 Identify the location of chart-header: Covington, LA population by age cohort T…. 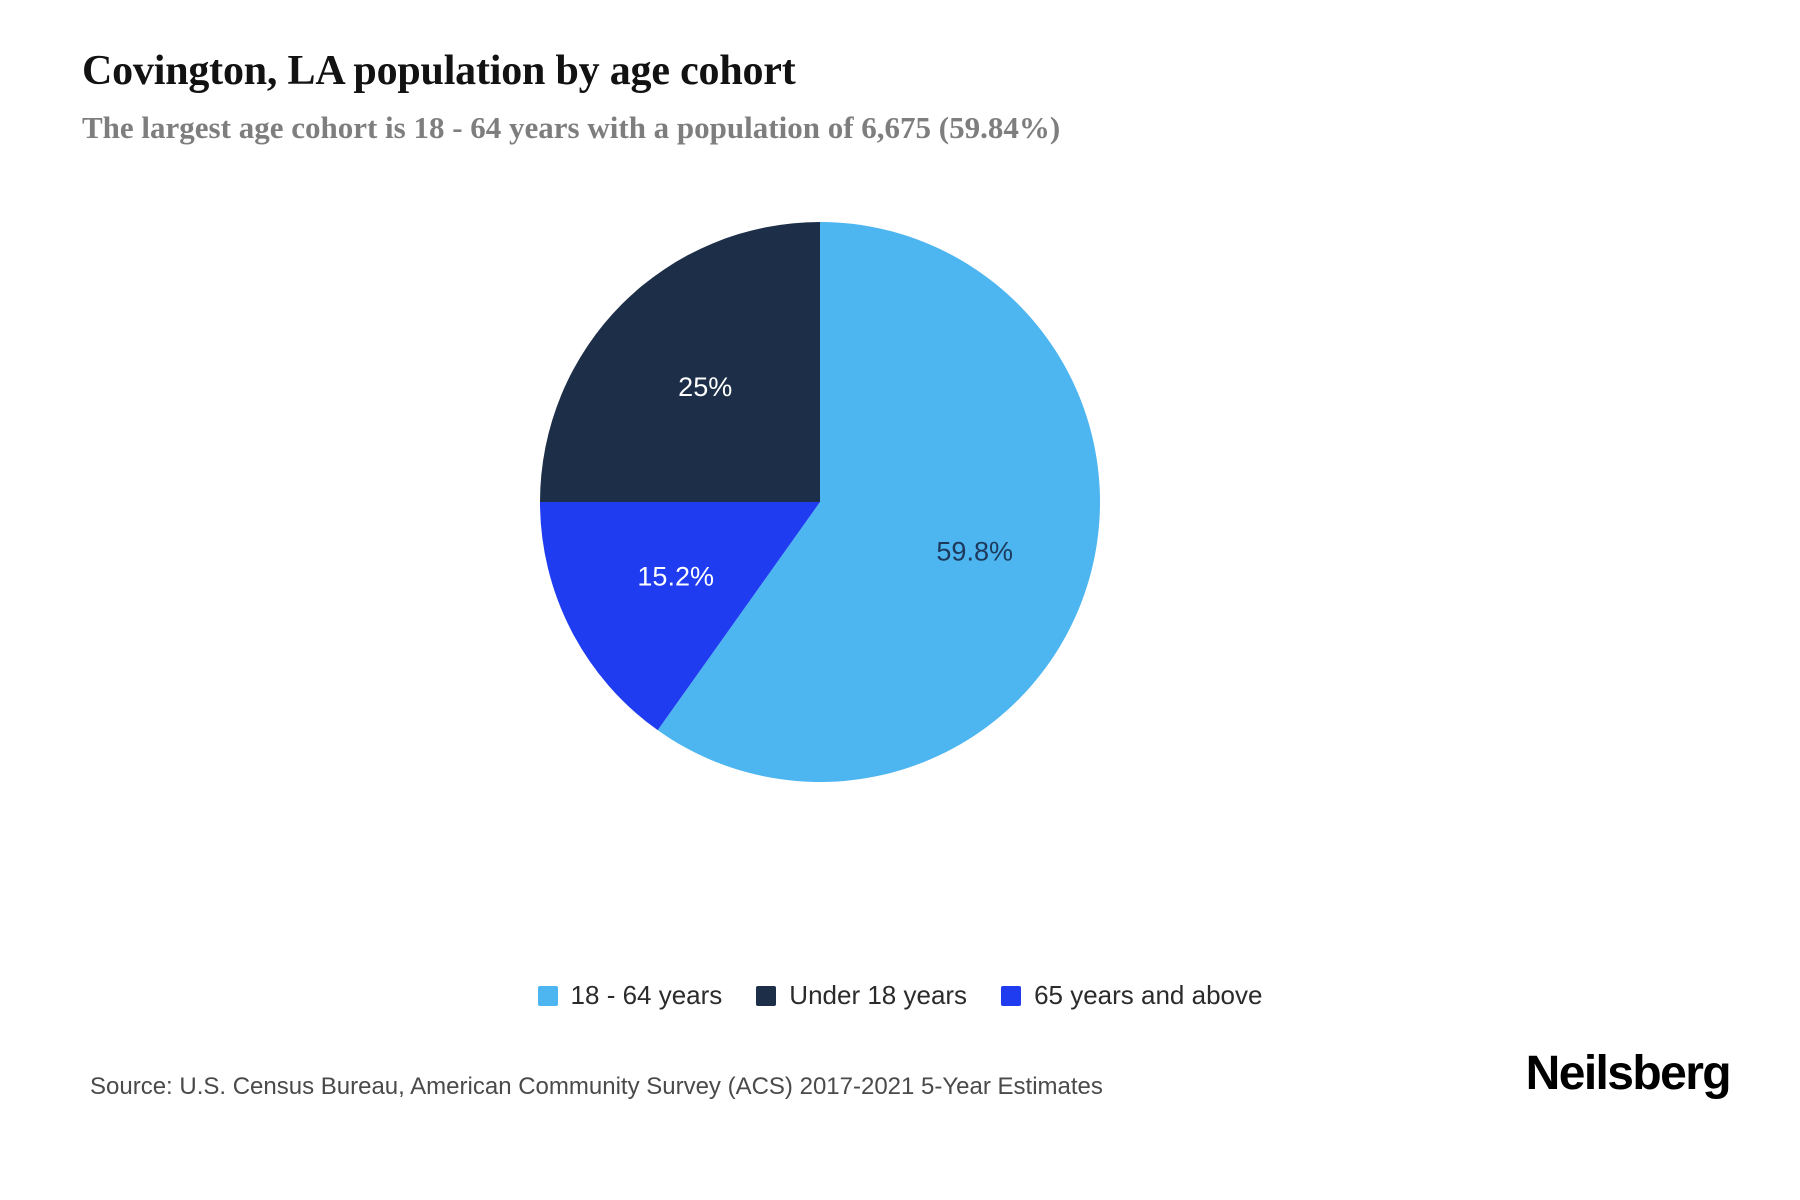
(902, 97).